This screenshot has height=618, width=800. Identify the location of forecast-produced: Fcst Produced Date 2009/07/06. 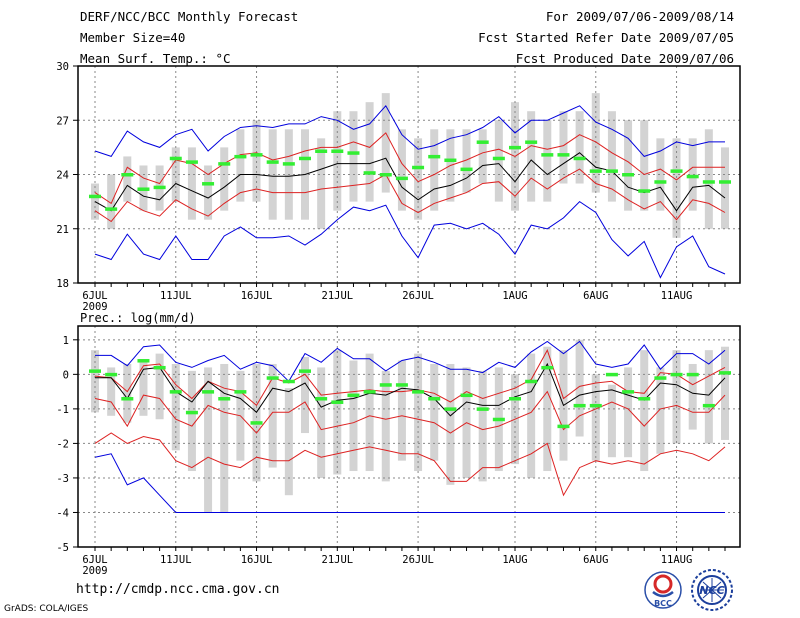
(624, 58).